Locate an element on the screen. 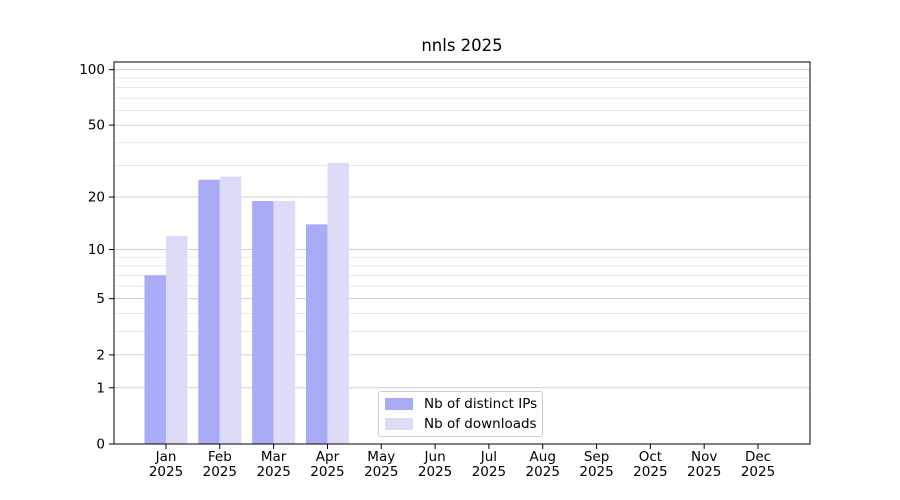 The image size is (900, 500). y-tick-label: 5 is located at coordinates (100, 299).